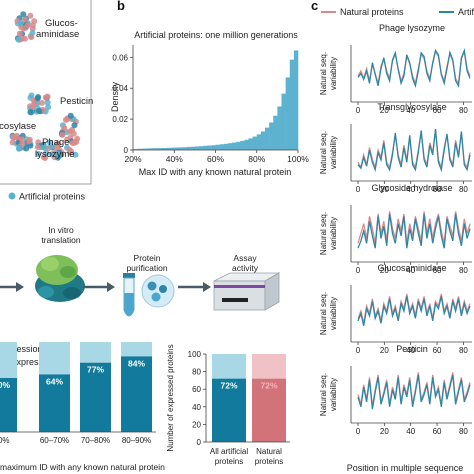  I want to click on comparison-y-tick-label: 40, so click(196, 407).